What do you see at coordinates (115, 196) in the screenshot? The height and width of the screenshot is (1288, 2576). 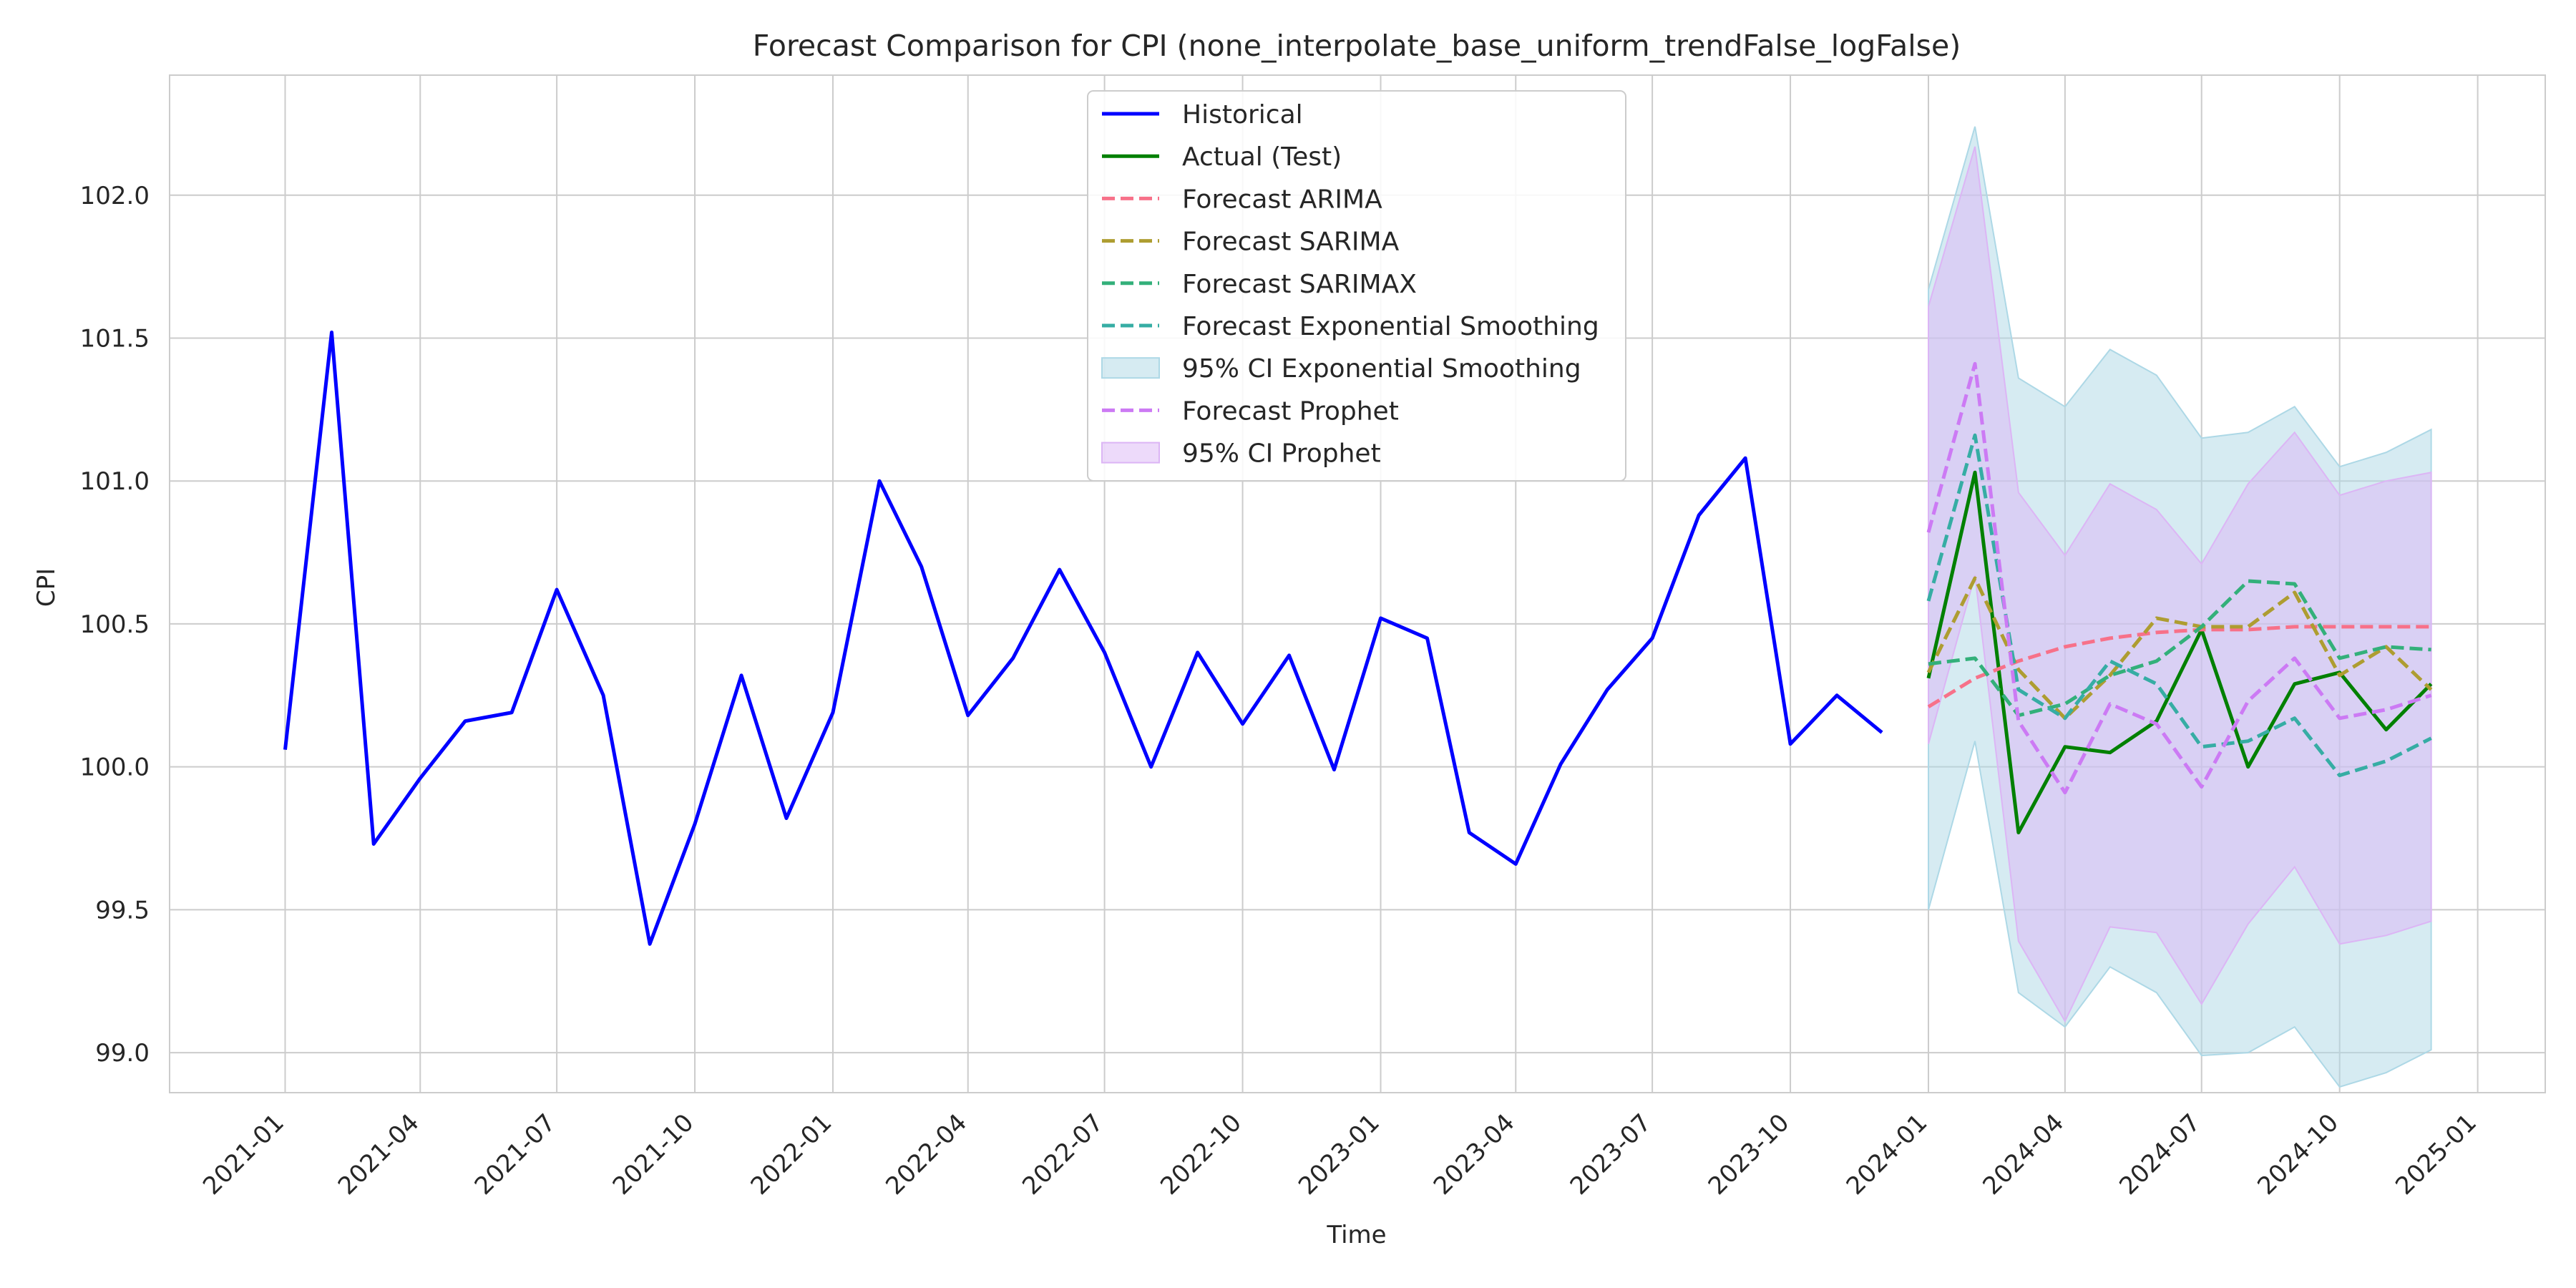 I see `y-tick-label: 102.0` at bounding box center [115, 196].